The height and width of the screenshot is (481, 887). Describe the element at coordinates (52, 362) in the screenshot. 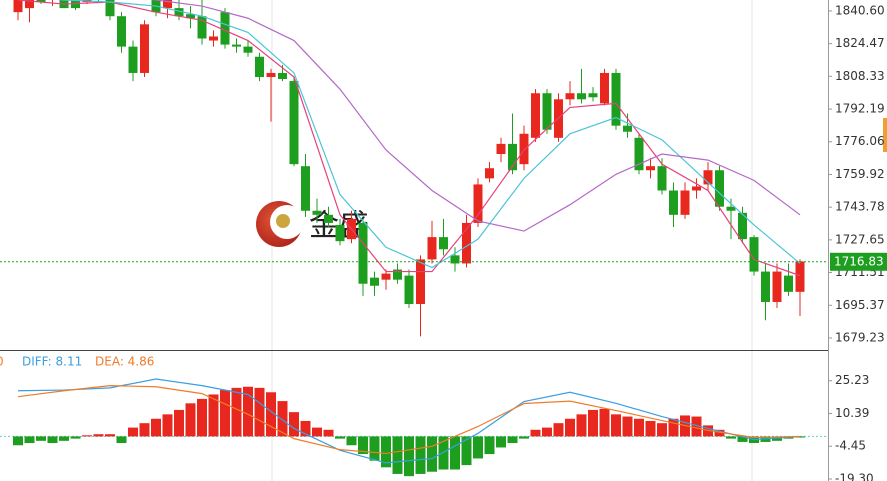

I see `legend-item: DIFF: 8.11` at that location.